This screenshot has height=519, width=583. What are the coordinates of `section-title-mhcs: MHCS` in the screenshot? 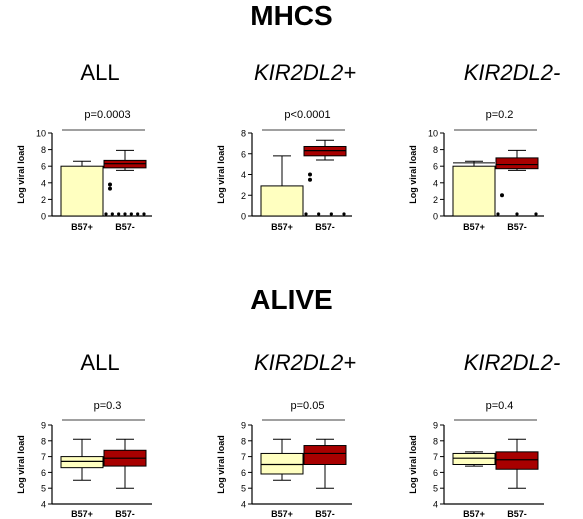 It's located at (291, 15).